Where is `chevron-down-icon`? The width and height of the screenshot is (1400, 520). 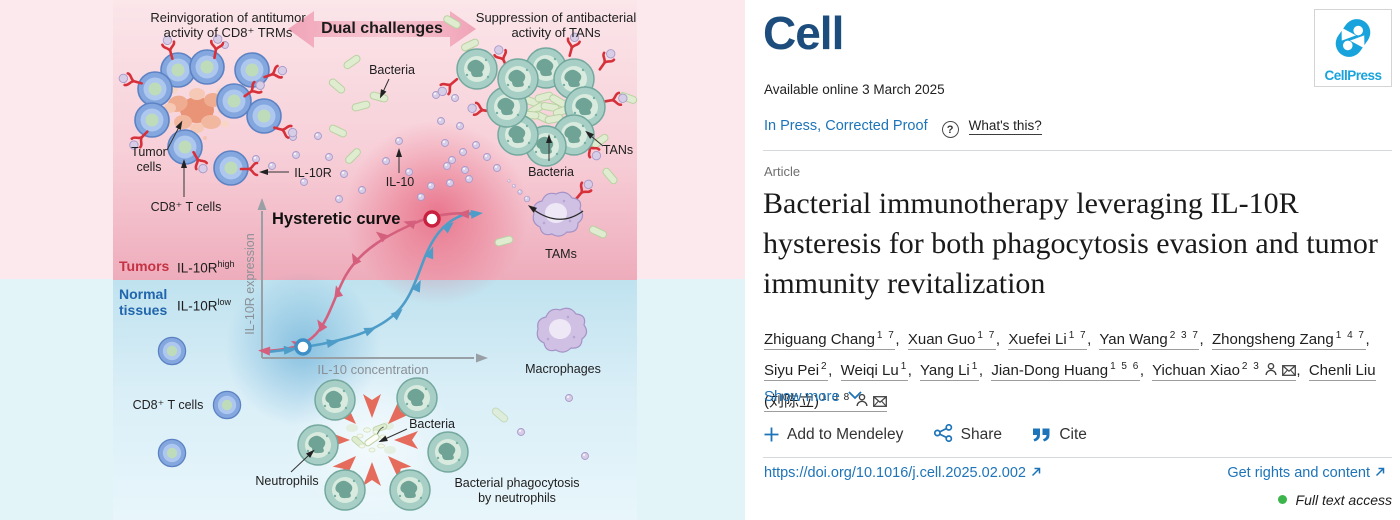 chevron-down-icon is located at coordinates (855, 395).